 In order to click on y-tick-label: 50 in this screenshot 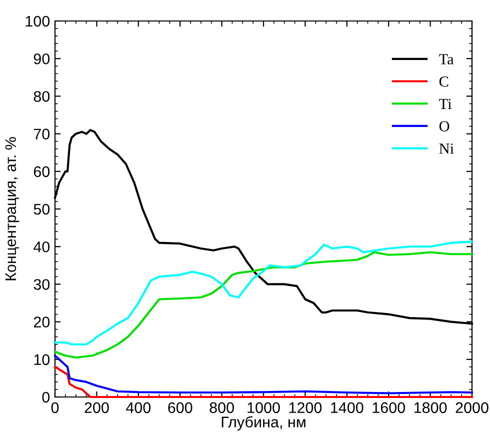, I will do `click(42, 209)`.